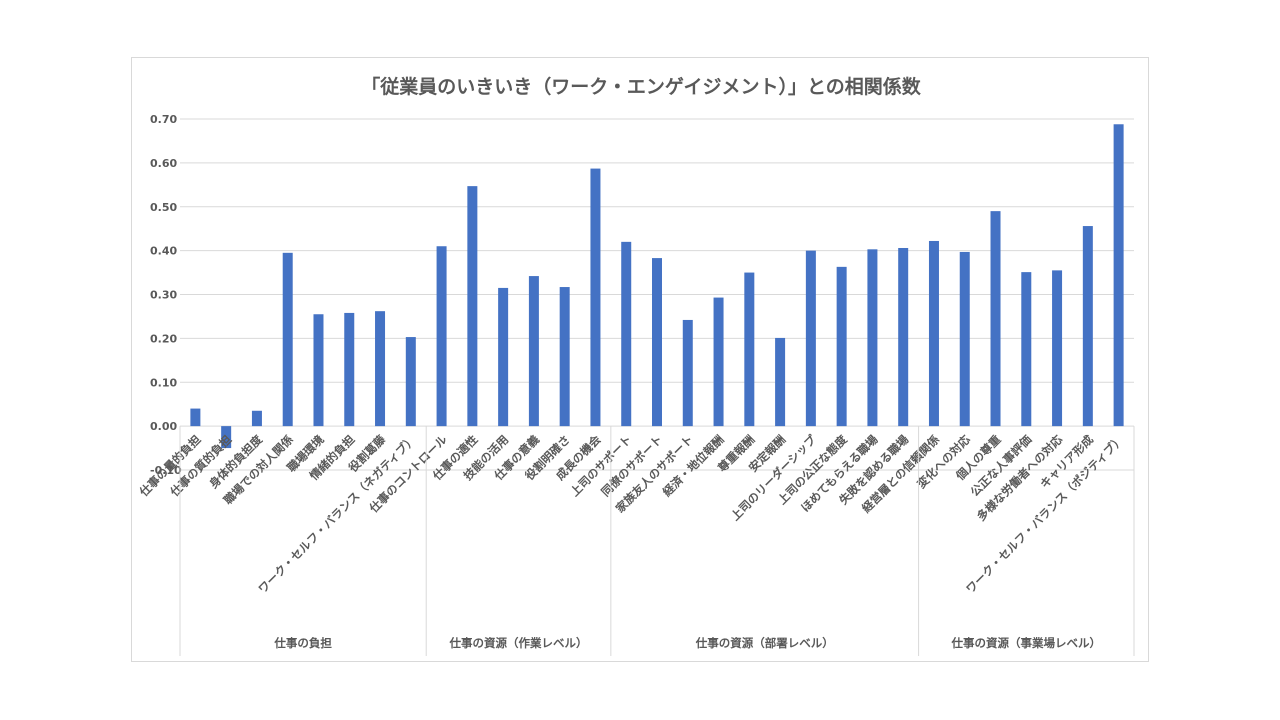  What do you see at coordinates (163, 251) in the screenshot?
I see `y-tick-label: 0.40` at bounding box center [163, 251].